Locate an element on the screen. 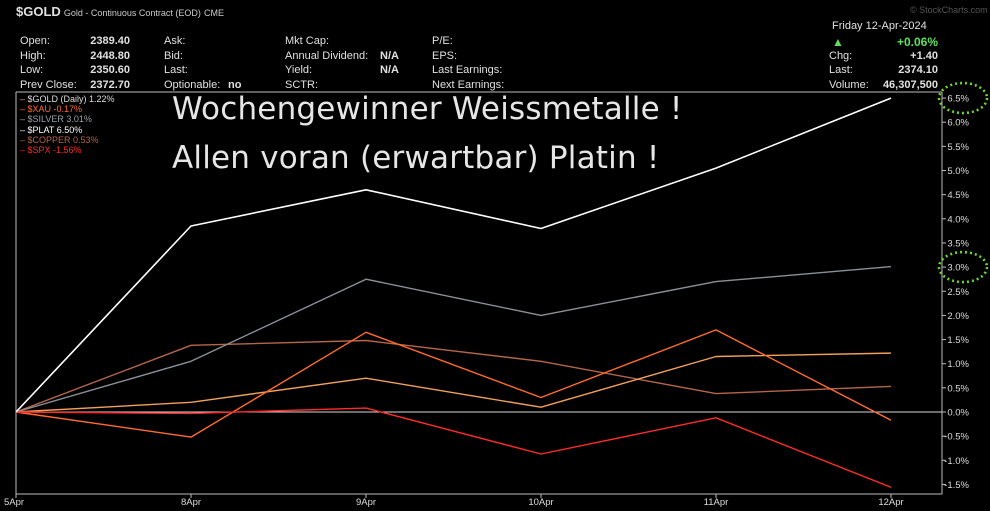 The width and height of the screenshot is (990, 511). y-tick-label: 3.0% is located at coordinates (958, 268).